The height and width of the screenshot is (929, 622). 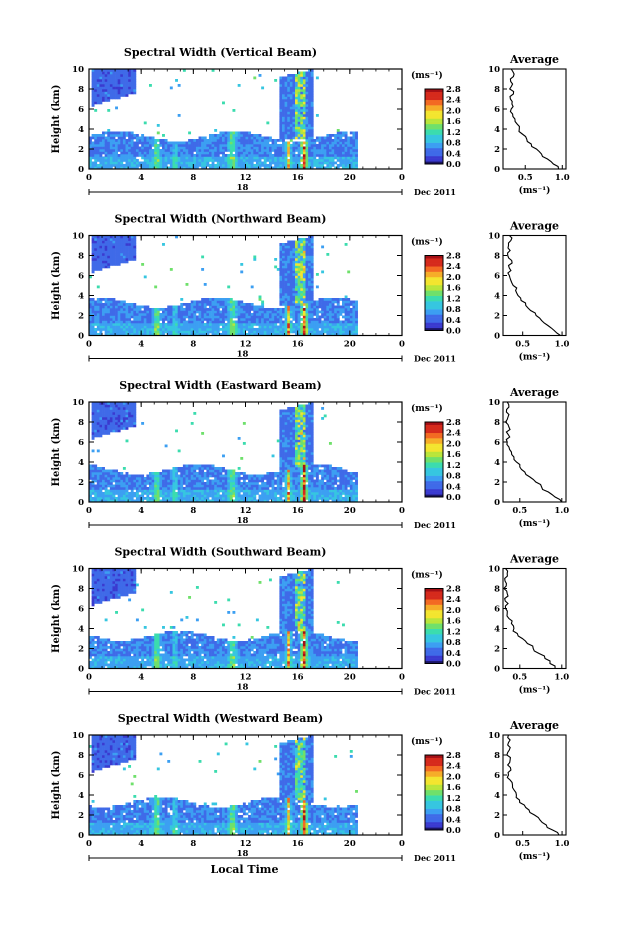 I want to click on x-tick-label: 0, so click(x=89, y=178).